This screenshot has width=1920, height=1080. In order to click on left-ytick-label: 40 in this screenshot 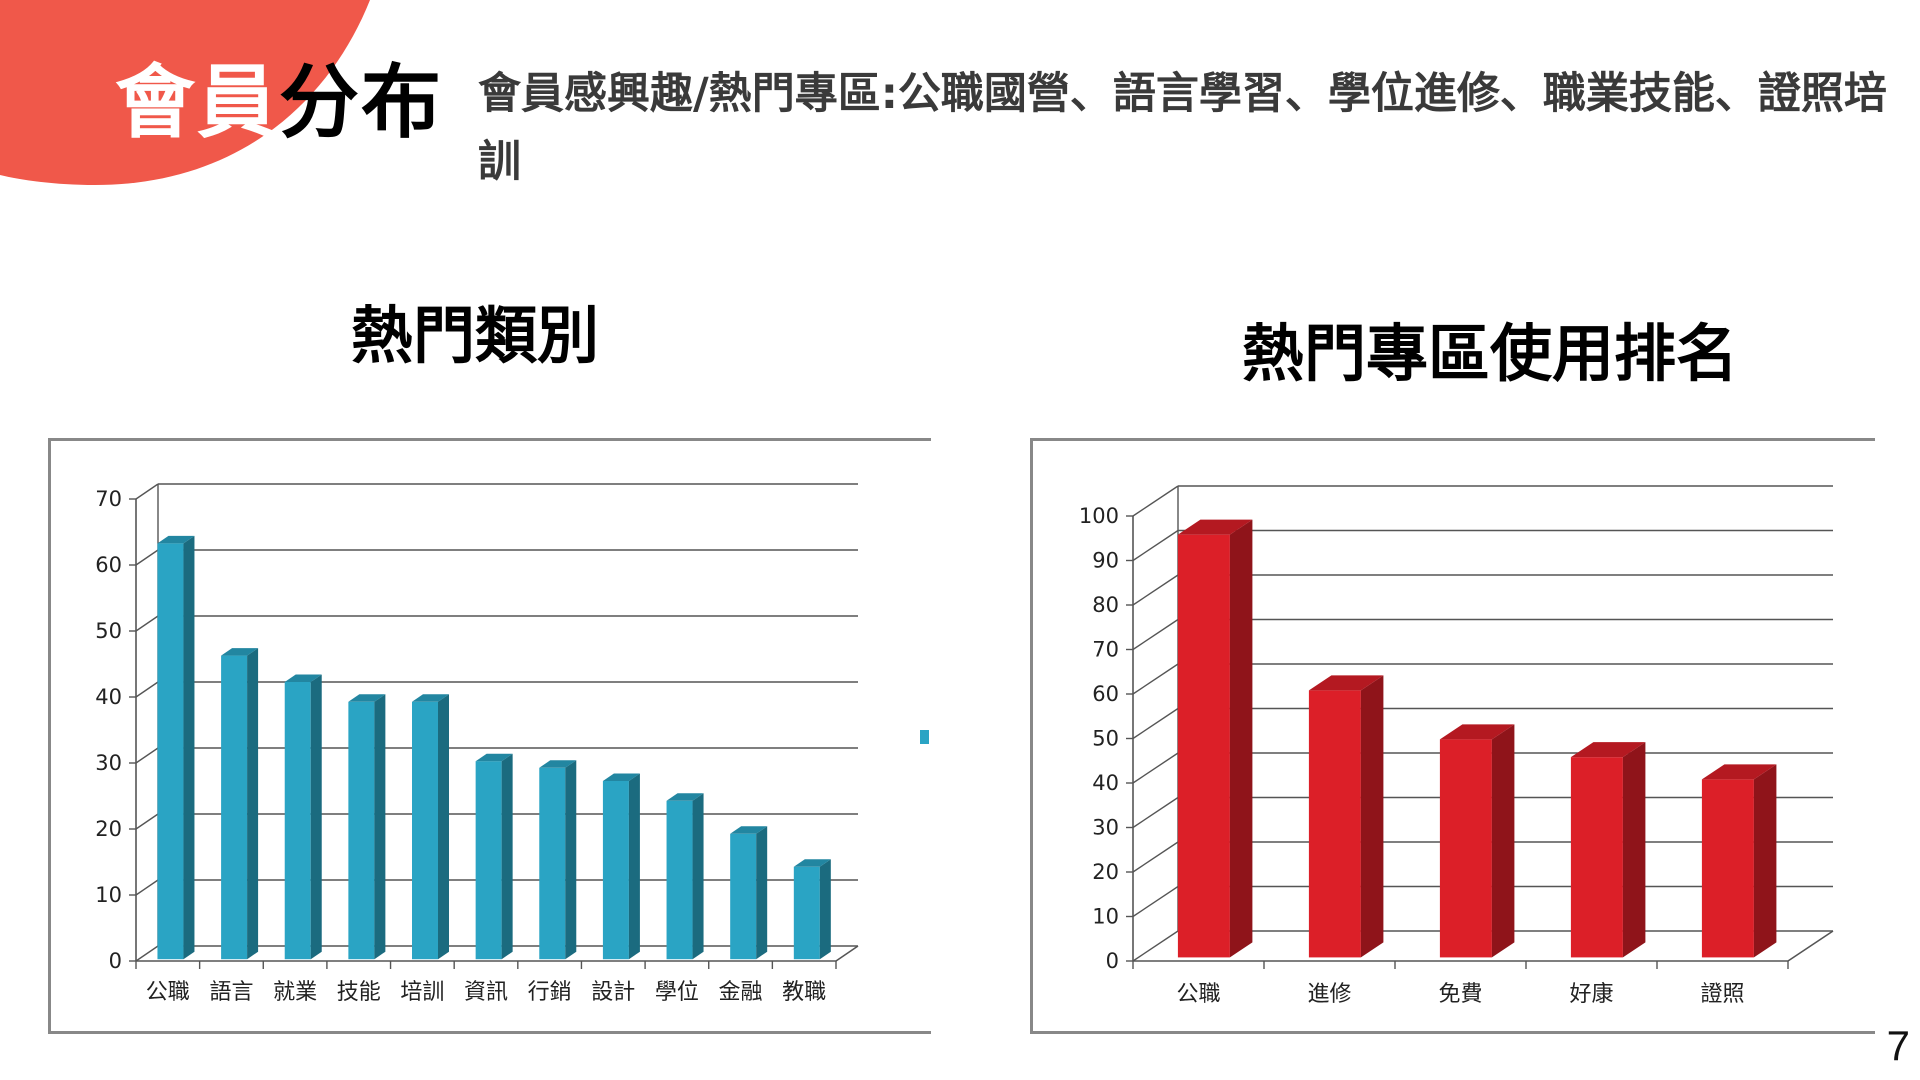, I will do `click(108, 697)`.